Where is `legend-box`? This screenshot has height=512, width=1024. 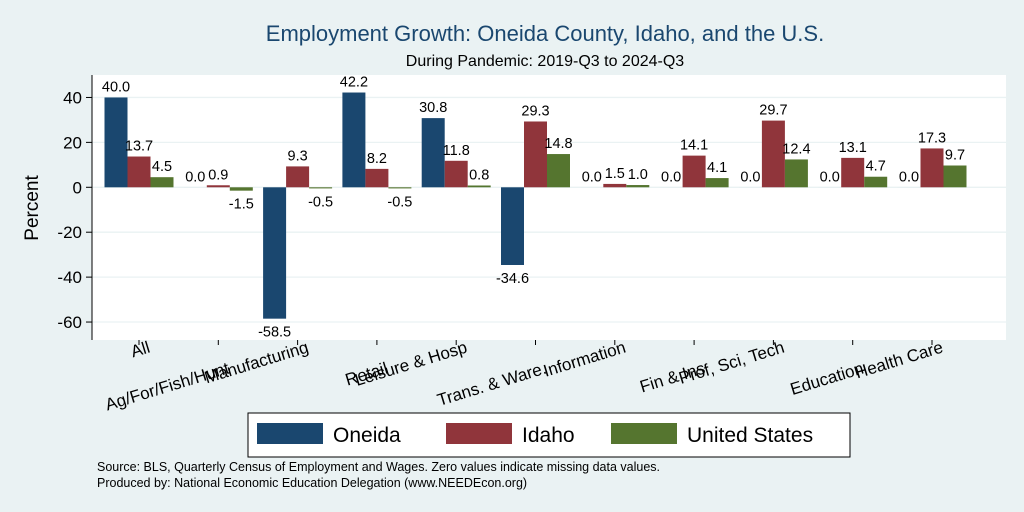
legend-box is located at coordinates (549, 435).